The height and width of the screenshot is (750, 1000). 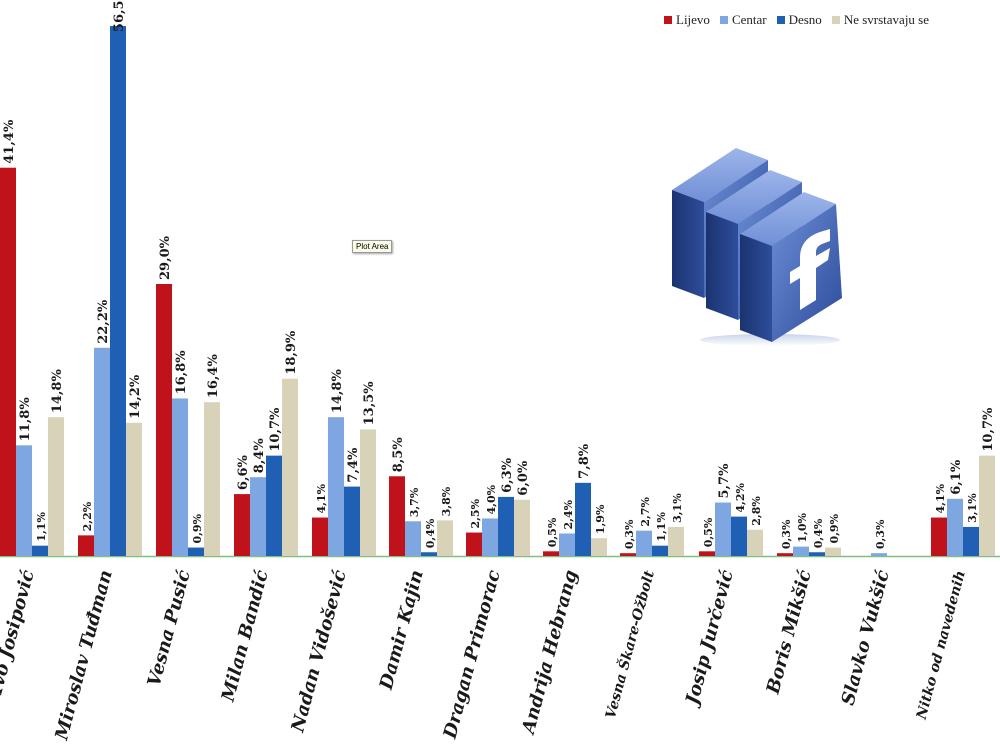 What do you see at coordinates (430, 533) in the screenshot?
I see `data-label-damir-kajin-desno: 0,4%` at bounding box center [430, 533].